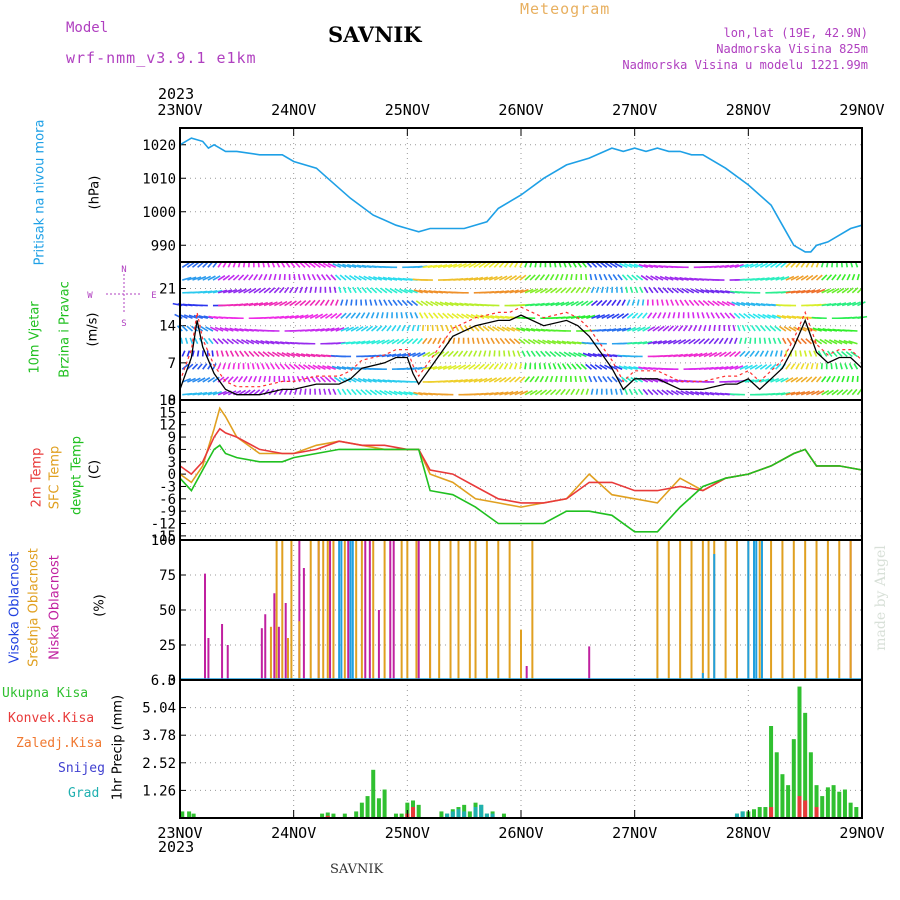 This screenshot has width=900, height=900. Describe the element at coordinates (163, 525) in the screenshot. I see `y-tick-label: -12` at that location.